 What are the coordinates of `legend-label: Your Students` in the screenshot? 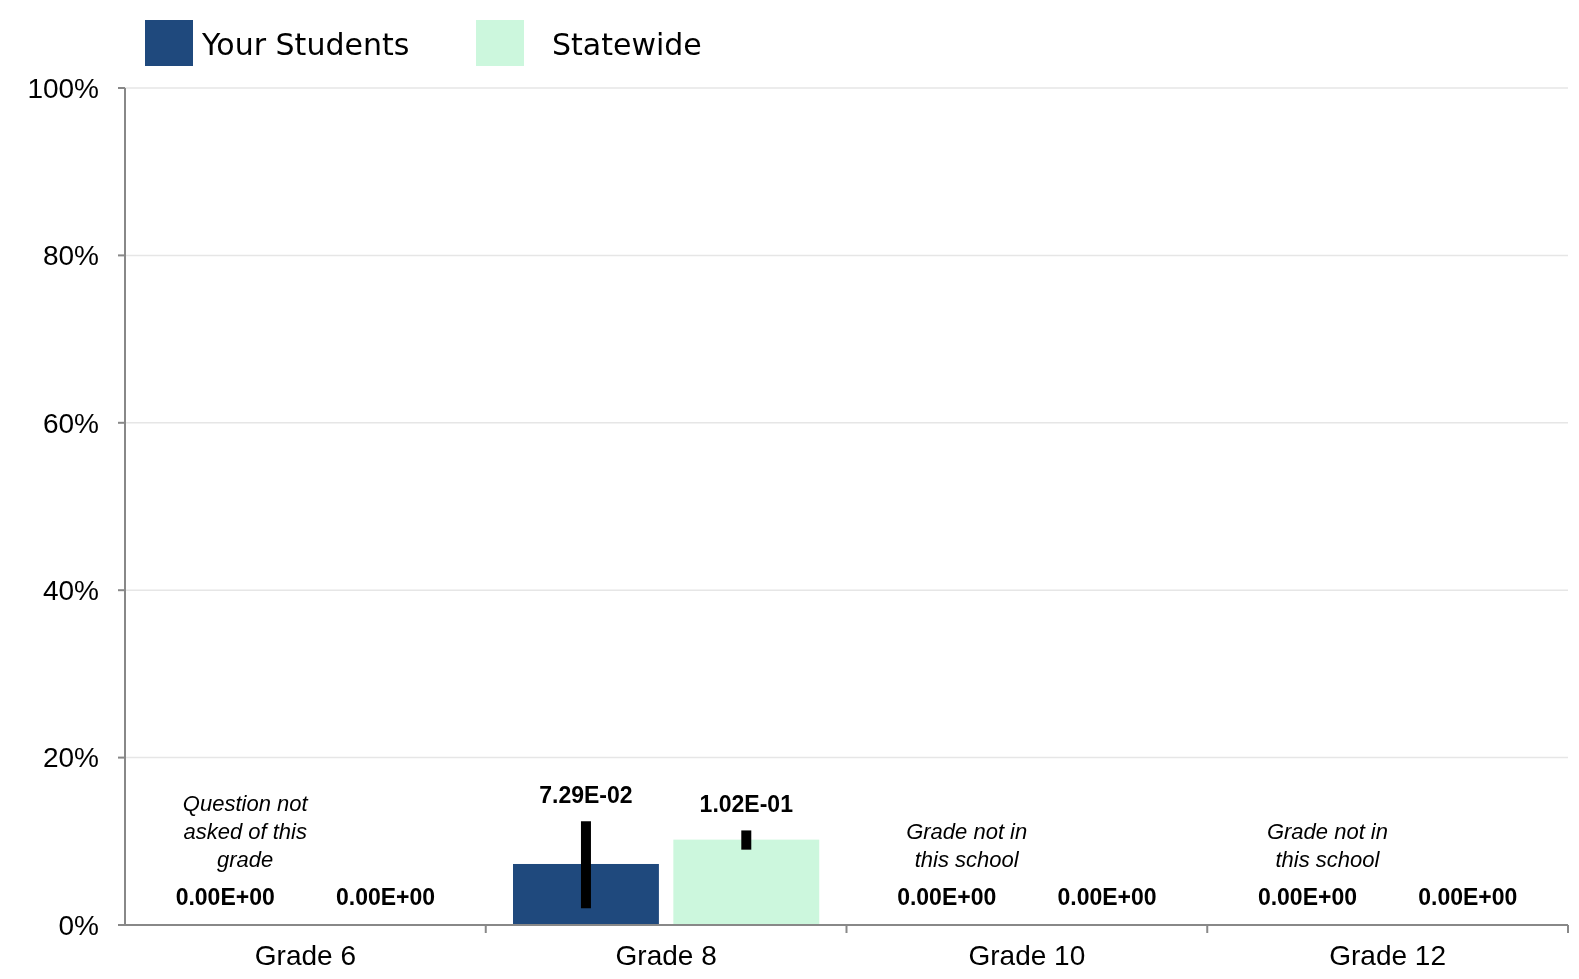 It's located at (305, 44).